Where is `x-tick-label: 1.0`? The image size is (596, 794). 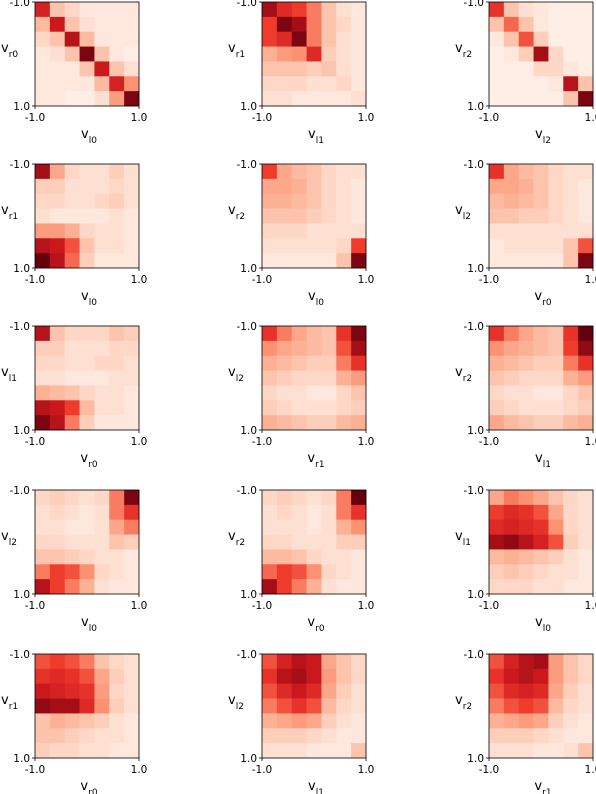 x-tick-label: 1.0 is located at coordinates (590, 606).